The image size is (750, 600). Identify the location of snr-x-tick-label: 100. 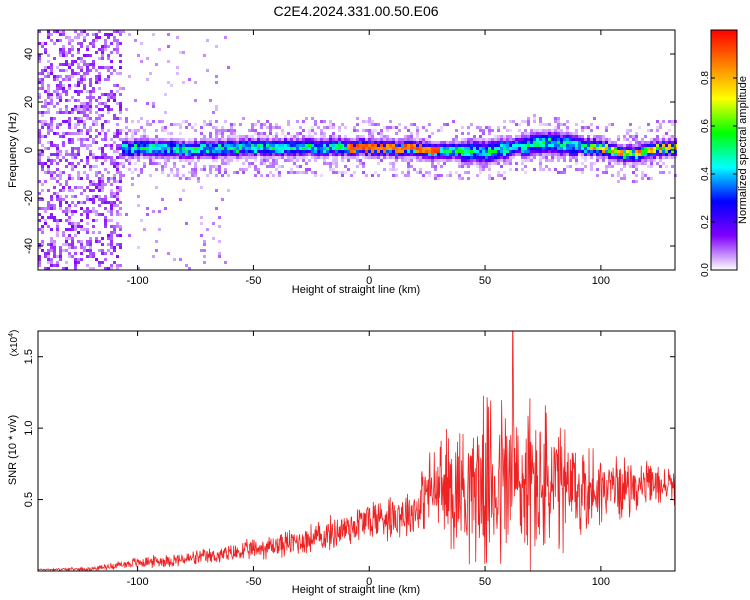
(601, 582).